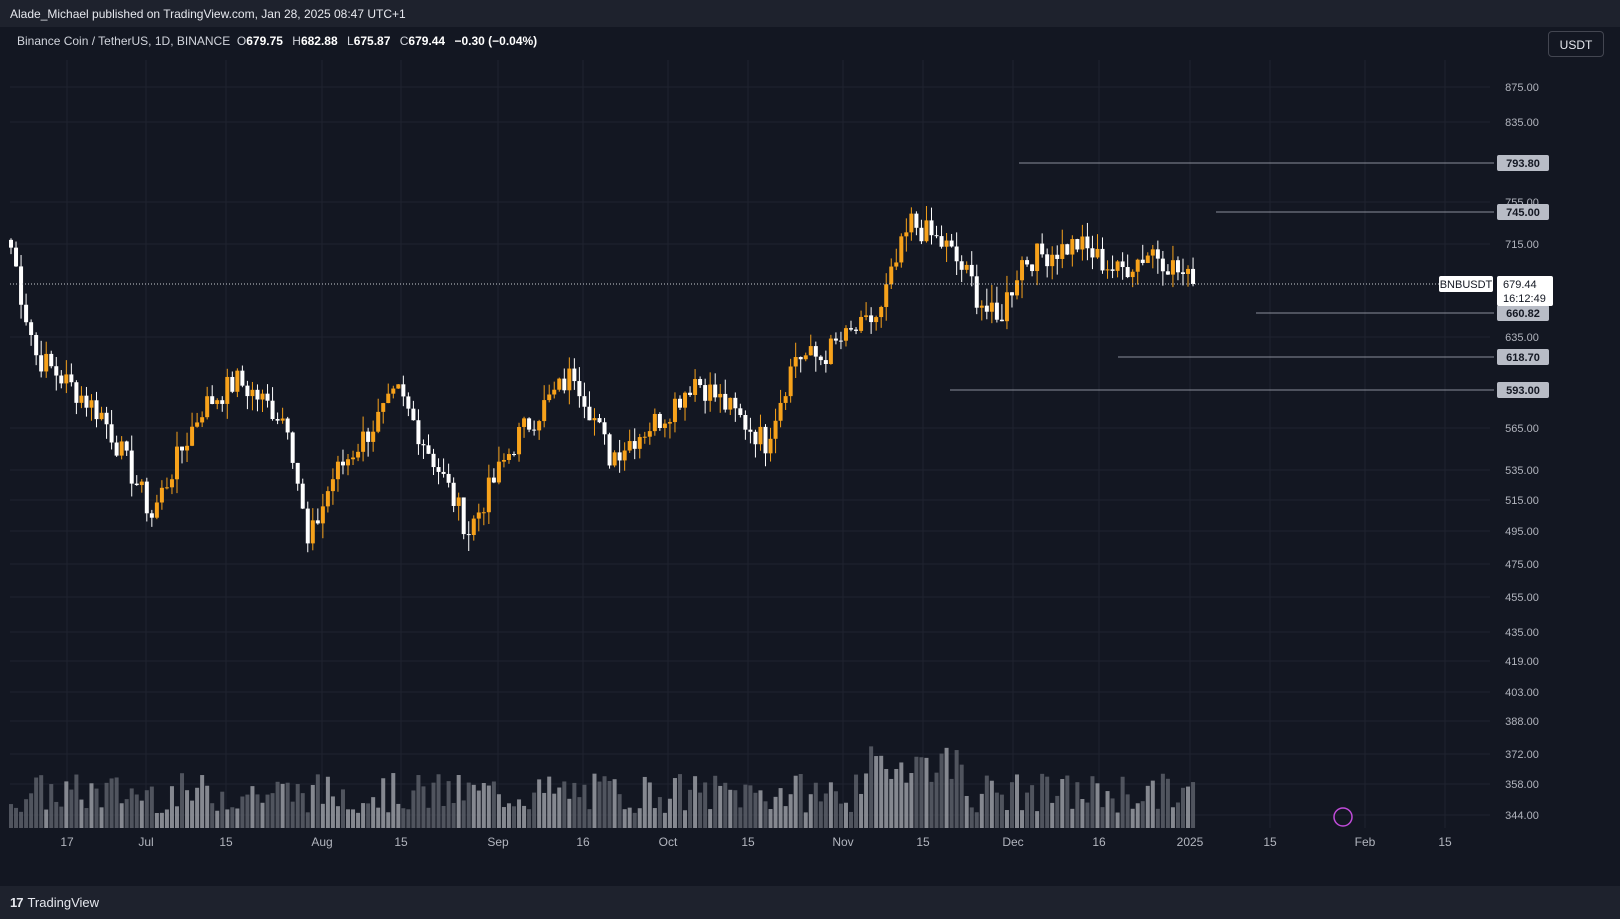 This screenshot has width=1620, height=919. Describe the element at coordinates (1522, 785) in the screenshot. I see `price-tick-label: 358.00` at that location.